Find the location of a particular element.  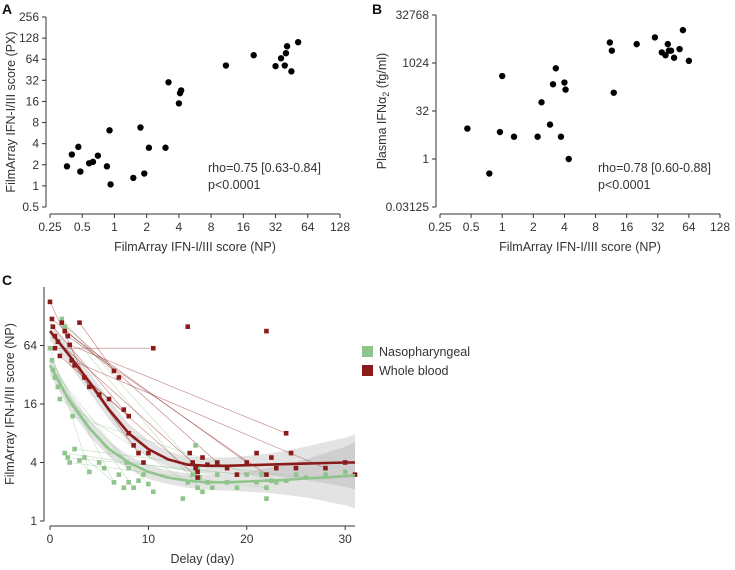

panel-b-y-tick-label: 1 is located at coordinates (425, 159).